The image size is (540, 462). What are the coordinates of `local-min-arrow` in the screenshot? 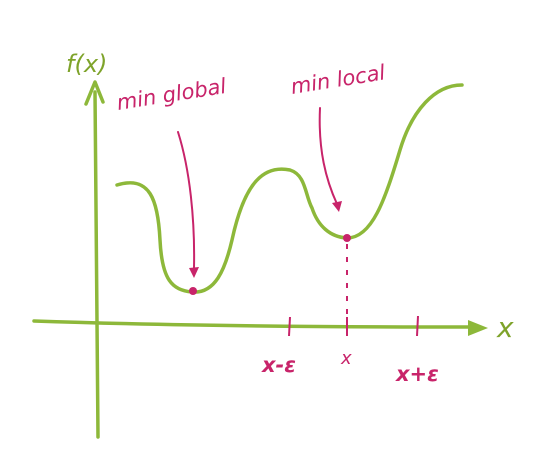 It's located at (328, 156).